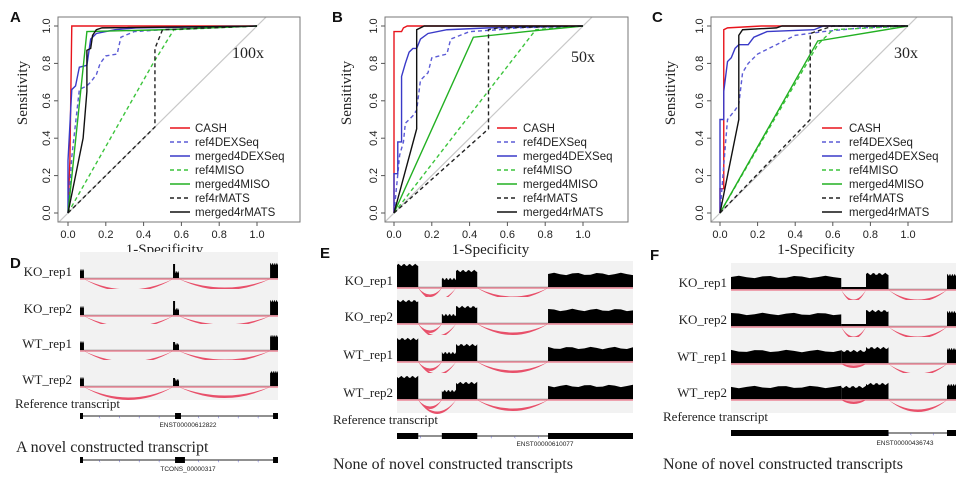  Describe the element at coordinates (219, 171) in the screenshot. I see `legend-label: ref4MISO` at that location.